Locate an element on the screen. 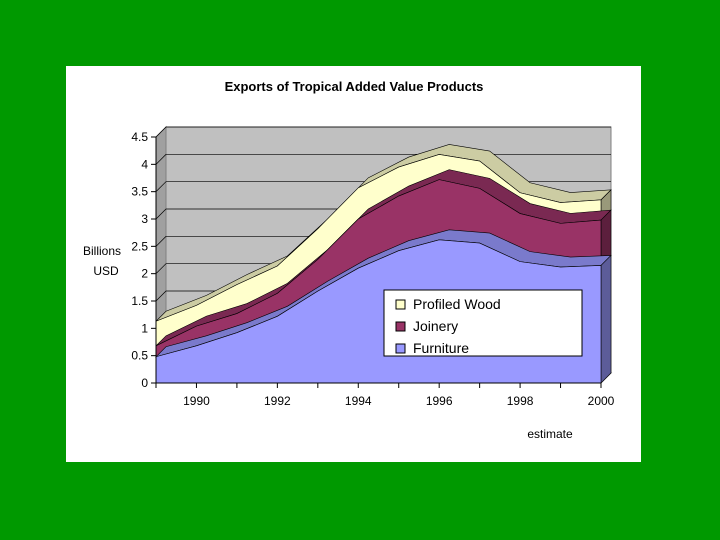  y-tick-label: 4.5 is located at coordinates (139, 137).